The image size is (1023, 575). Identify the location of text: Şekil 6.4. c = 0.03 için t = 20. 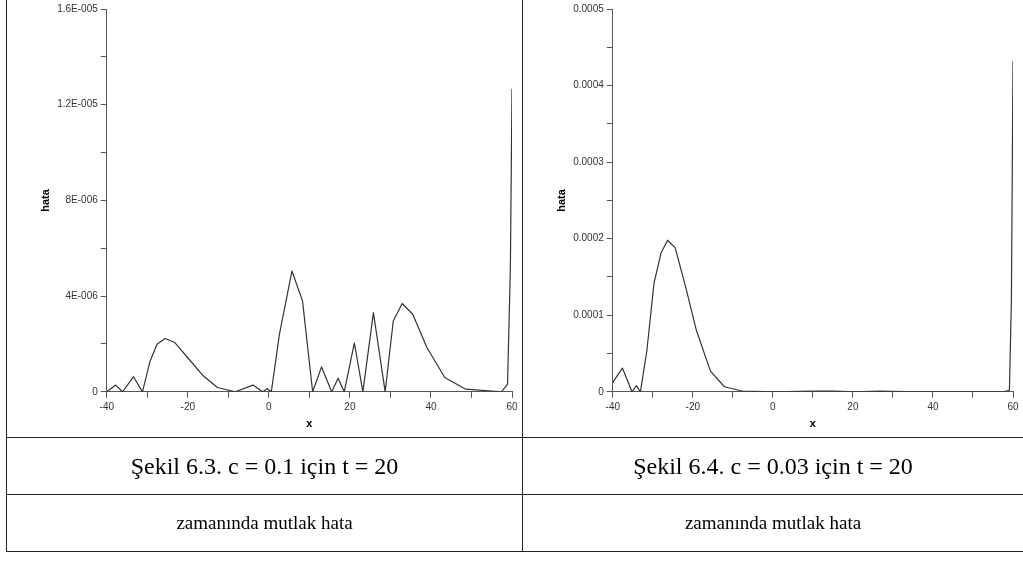
(772, 466).